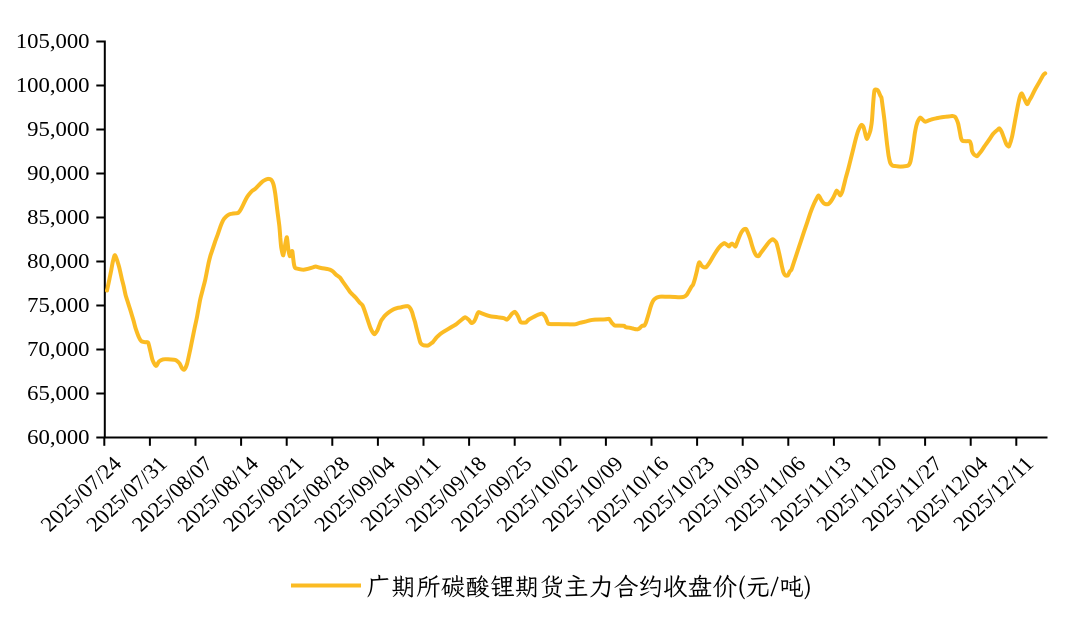 This screenshot has width=1080, height=619. I want to click on svg-text: 100,000, so click(53, 85).